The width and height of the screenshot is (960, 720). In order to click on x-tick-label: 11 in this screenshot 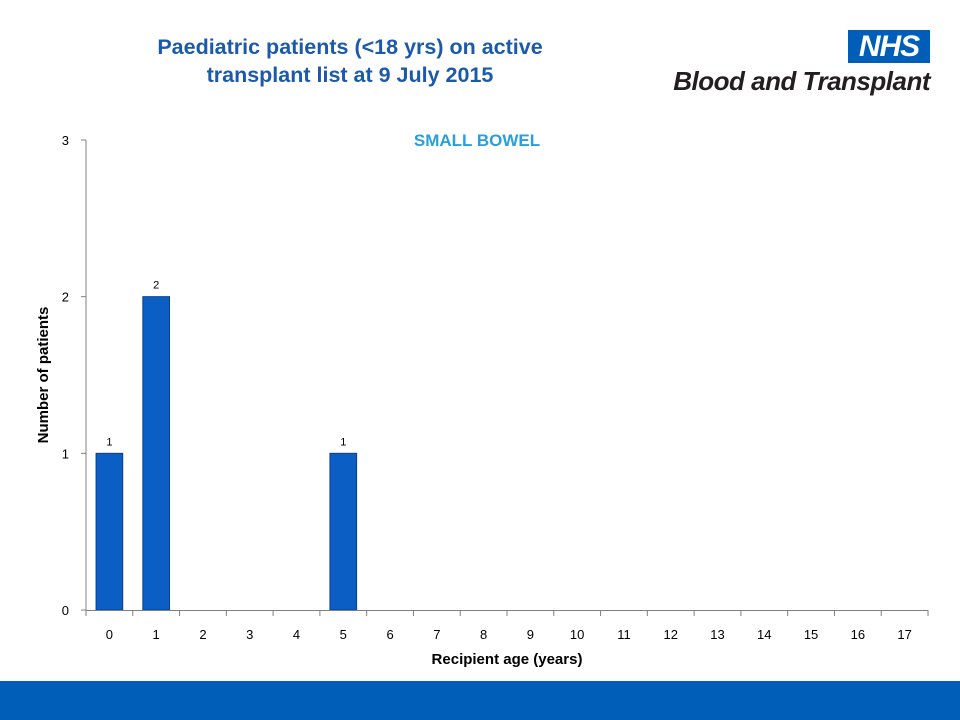, I will do `click(624, 634)`.